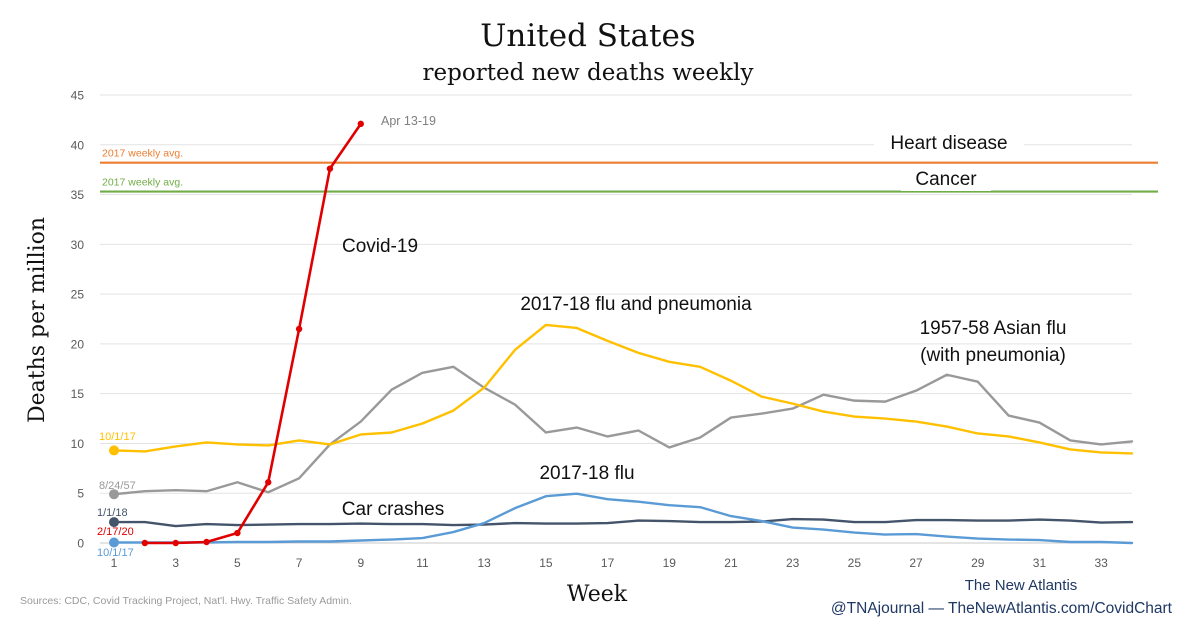 This screenshot has width=1200, height=630. What do you see at coordinates (1040, 563) in the screenshot?
I see `x-tick-label: 31` at bounding box center [1040, 563].